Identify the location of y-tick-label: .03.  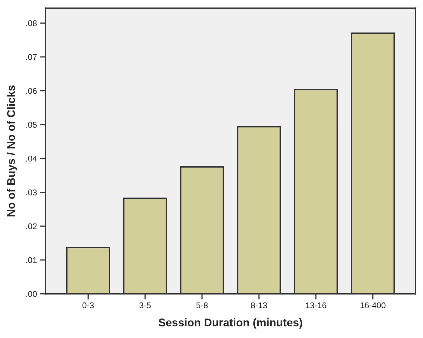
(31, 193).